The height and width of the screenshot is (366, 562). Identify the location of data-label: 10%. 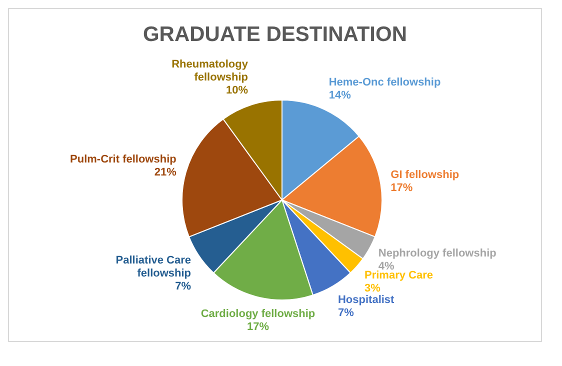
(237, 90).